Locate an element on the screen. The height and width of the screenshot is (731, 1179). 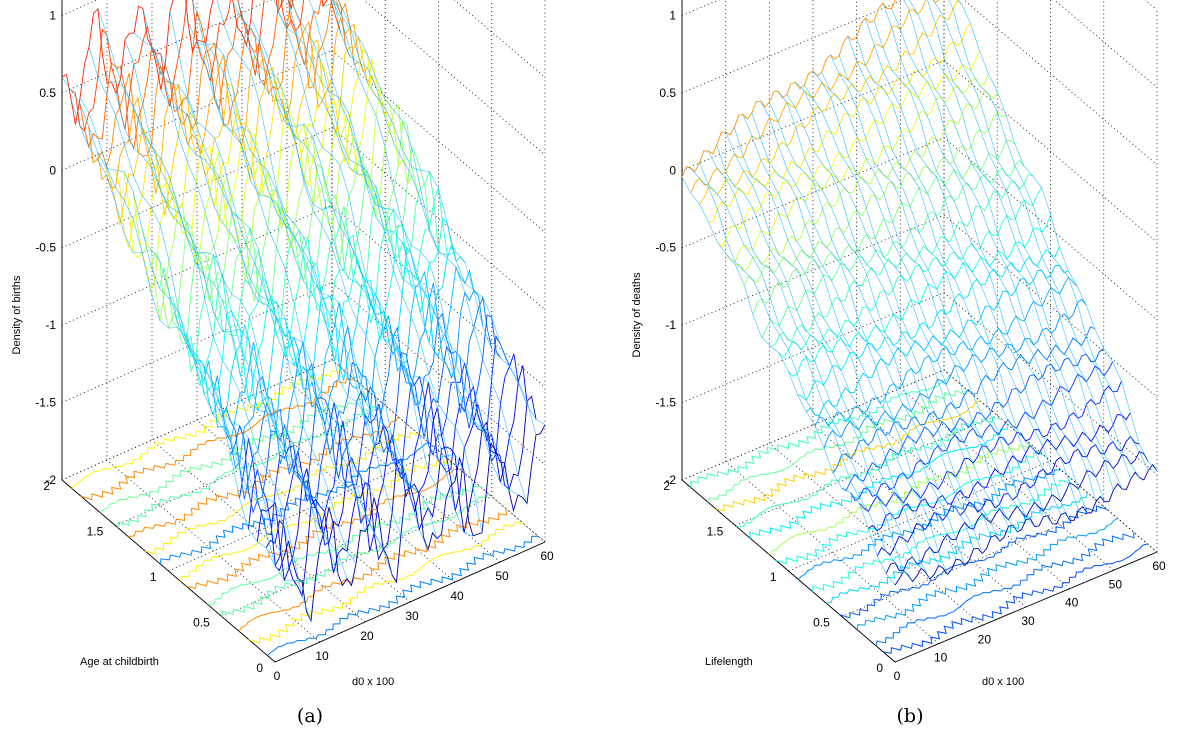
y-axis-line is located at coordinates (168, 571).